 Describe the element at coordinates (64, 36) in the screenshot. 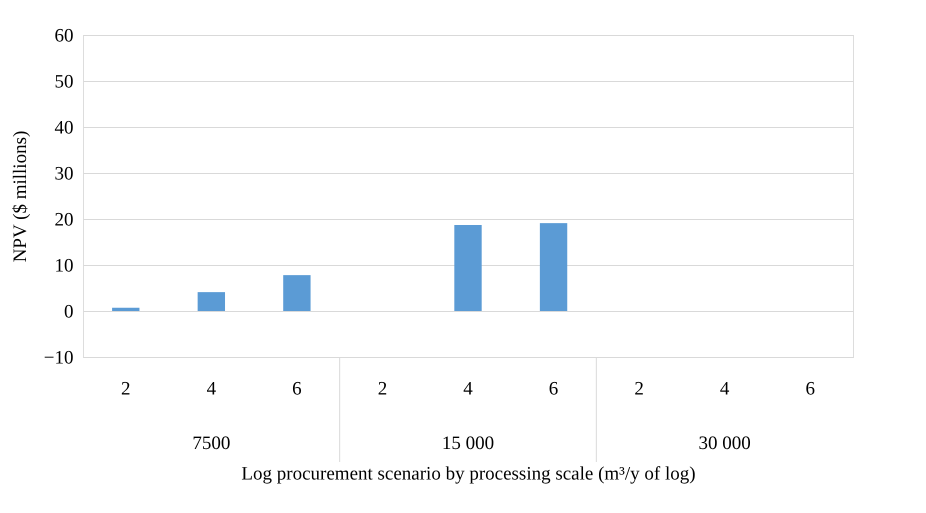

I see `y-tick-label: 60` at that location.